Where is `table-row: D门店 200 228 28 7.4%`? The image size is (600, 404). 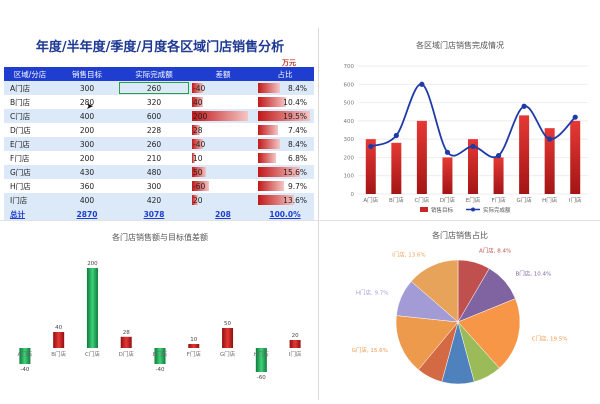 table-row: D门店 200 228 28 7.4% is located at coordinates (159, 130).